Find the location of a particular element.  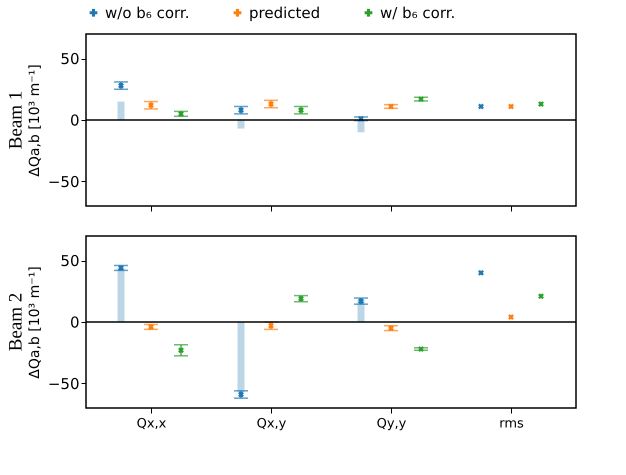

legend-label: w/ b₆ corr. is located at coordinates (418, 13).